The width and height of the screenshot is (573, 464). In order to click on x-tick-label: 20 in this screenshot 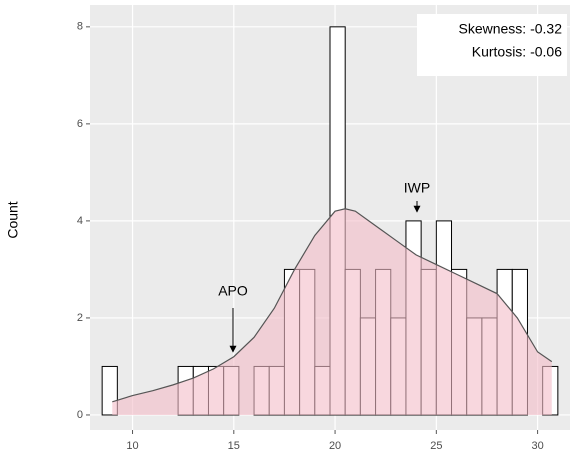, I will do `click(335, 446)`.